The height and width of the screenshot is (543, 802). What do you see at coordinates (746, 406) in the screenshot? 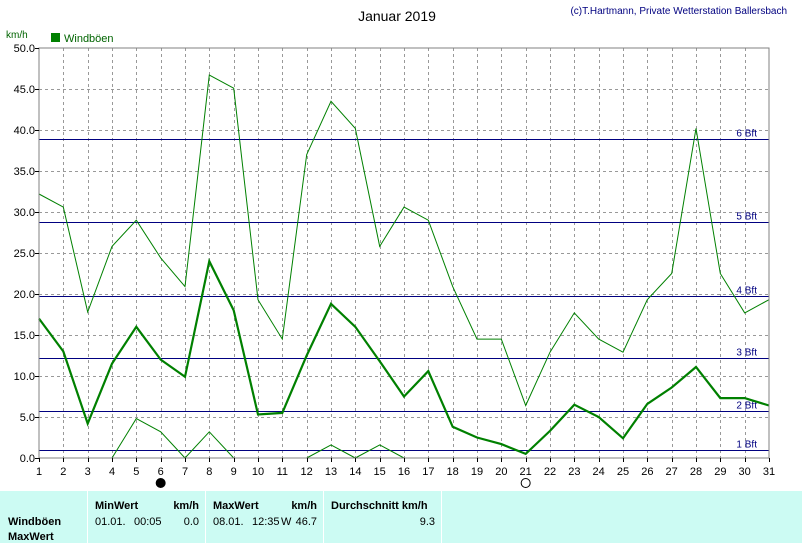
I see `beaufort-label: 2 Bft` at bounding box center [746, 406].